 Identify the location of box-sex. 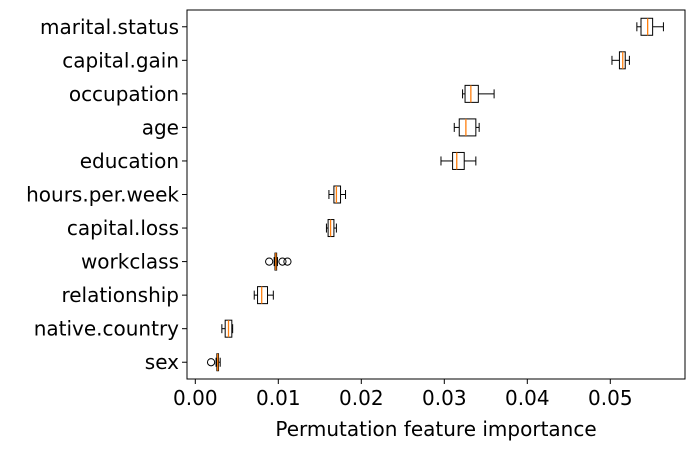
(213, 362).